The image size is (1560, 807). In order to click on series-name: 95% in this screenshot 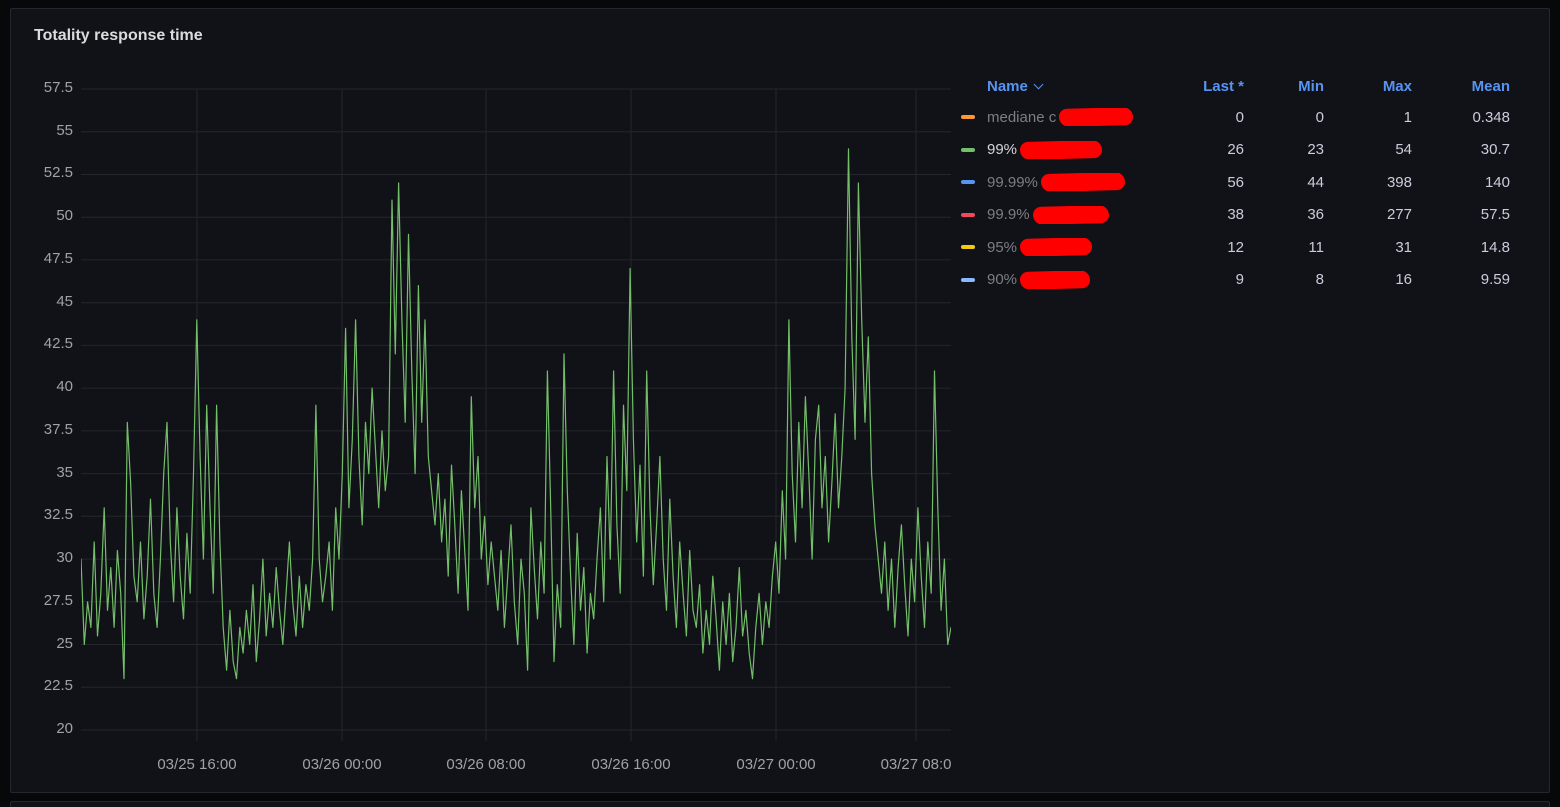, I will do `click(1071, 247)`.